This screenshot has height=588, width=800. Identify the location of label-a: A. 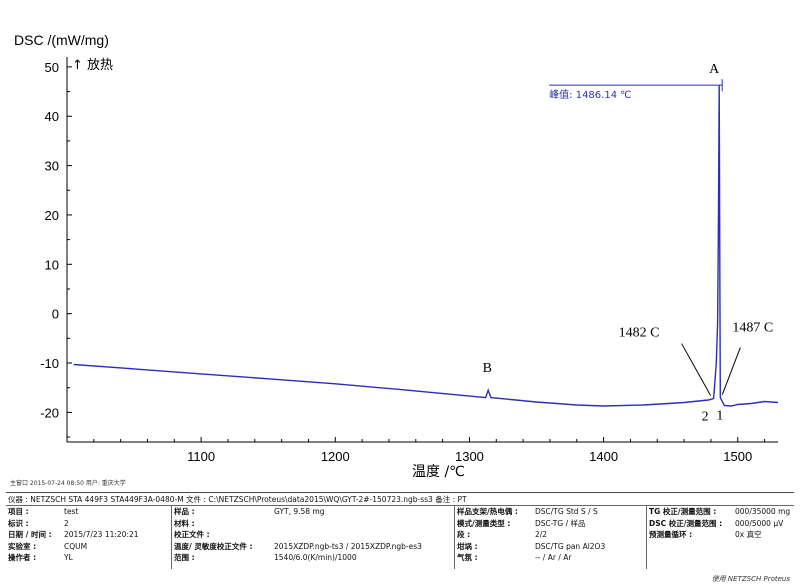
(714, 69).